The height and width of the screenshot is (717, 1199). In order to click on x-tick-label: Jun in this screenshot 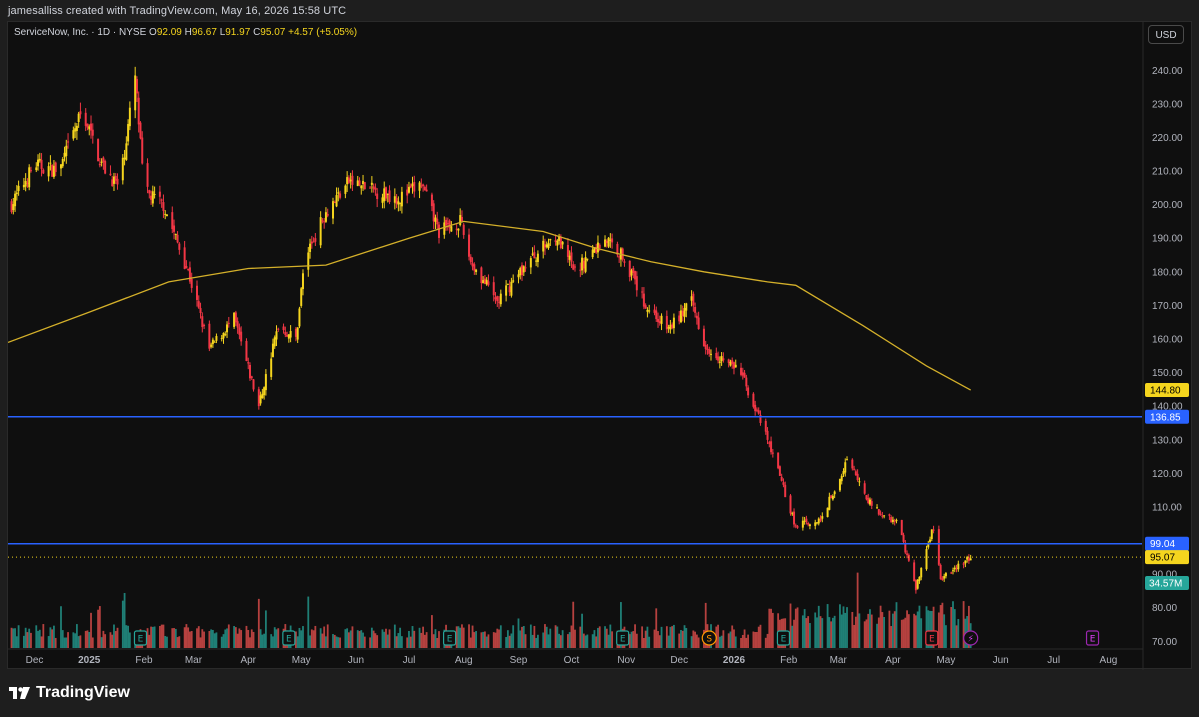, I will do `click(356, 660)`.